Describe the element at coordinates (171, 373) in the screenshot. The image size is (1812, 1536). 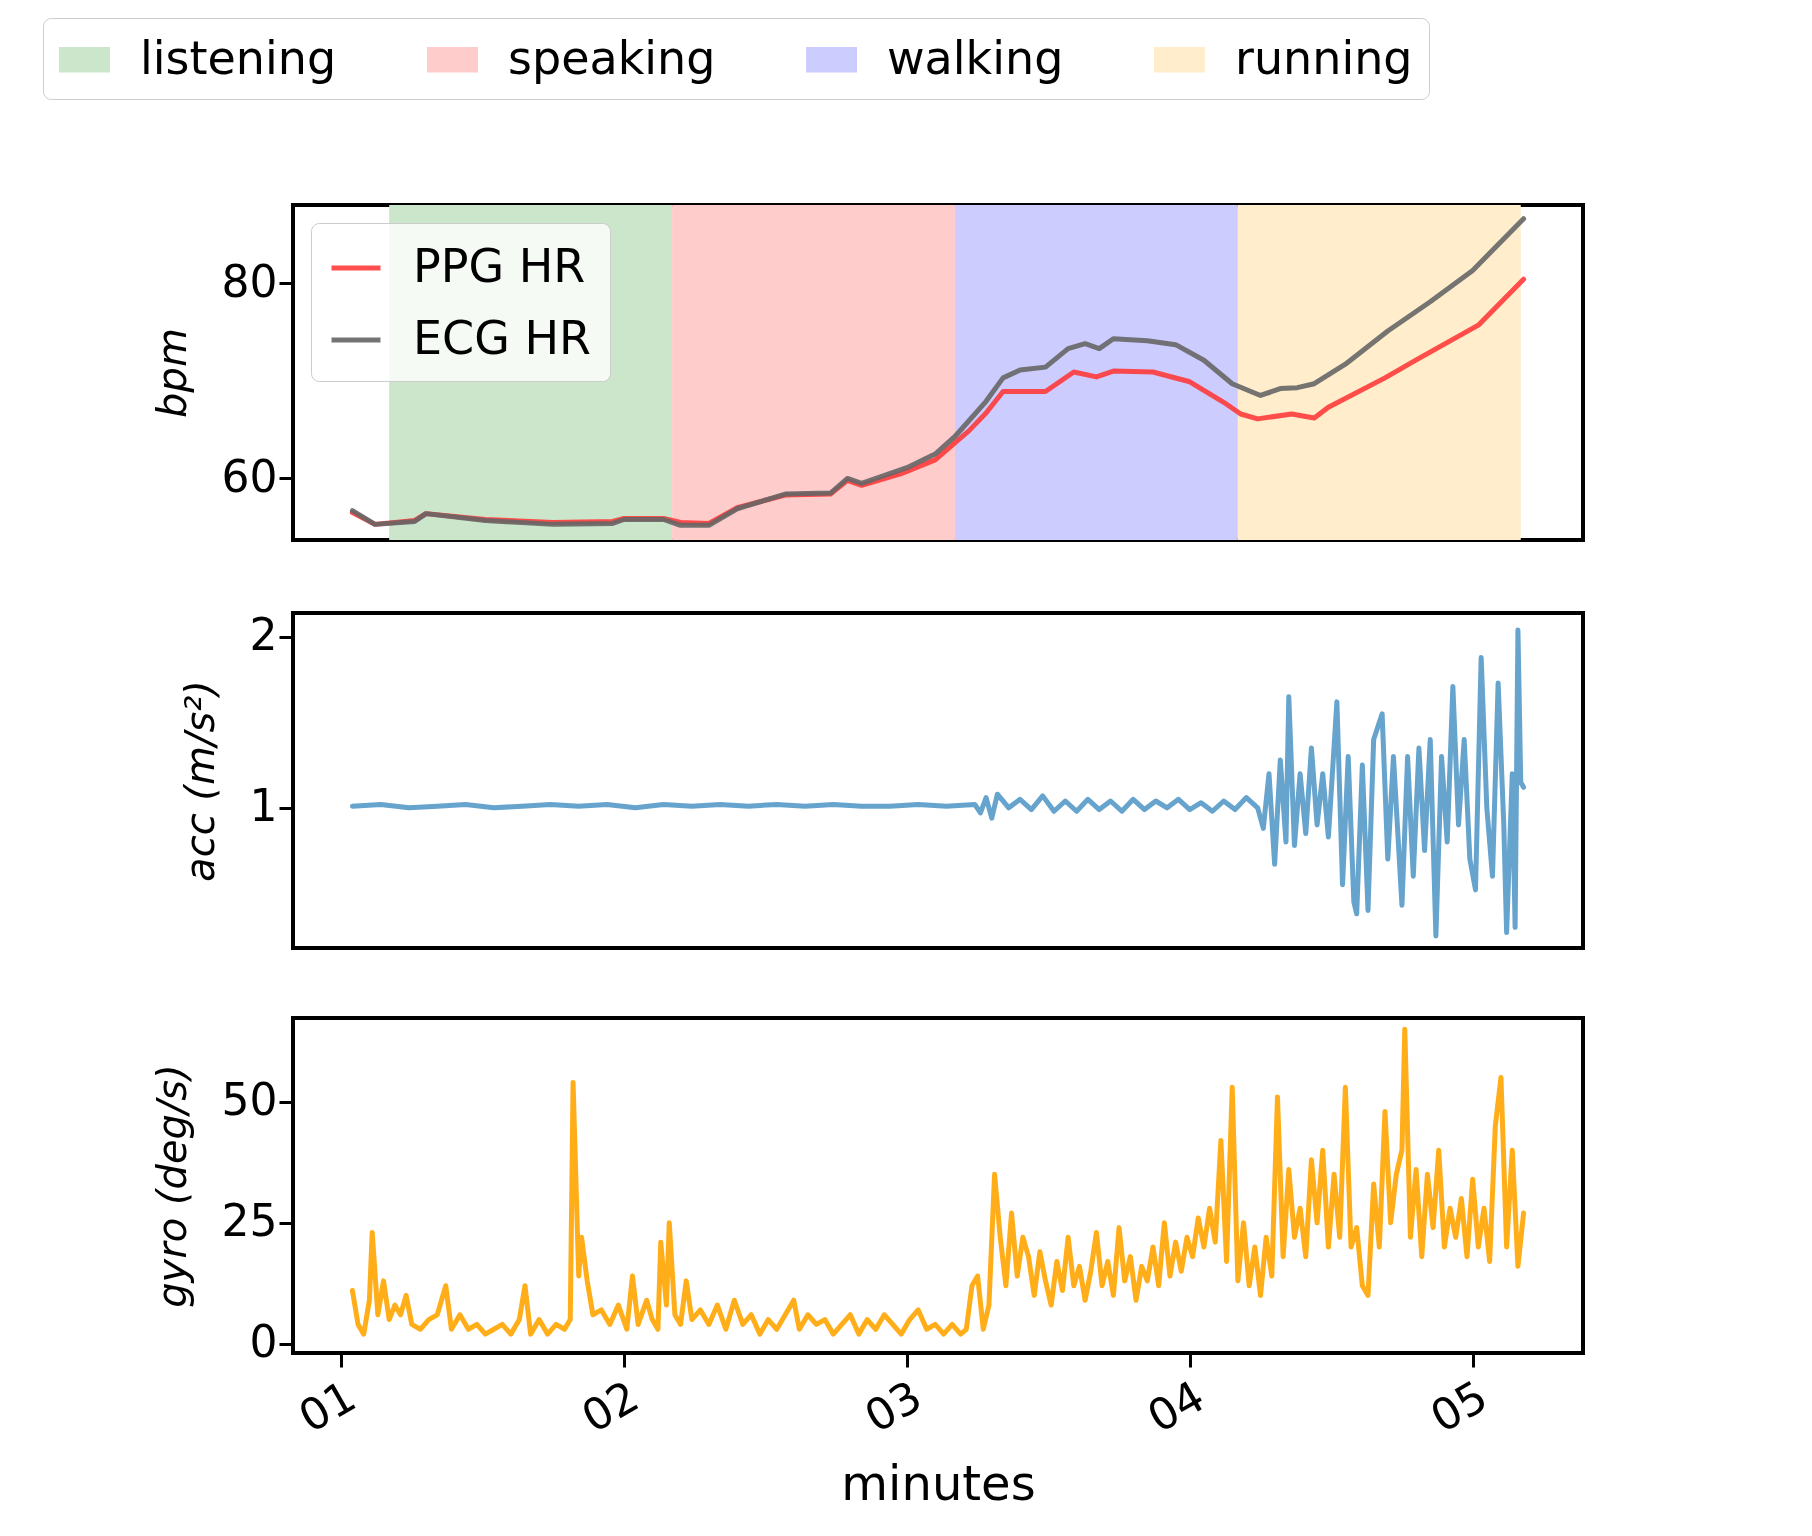
I see `y-axis-title: bpm` at that location.